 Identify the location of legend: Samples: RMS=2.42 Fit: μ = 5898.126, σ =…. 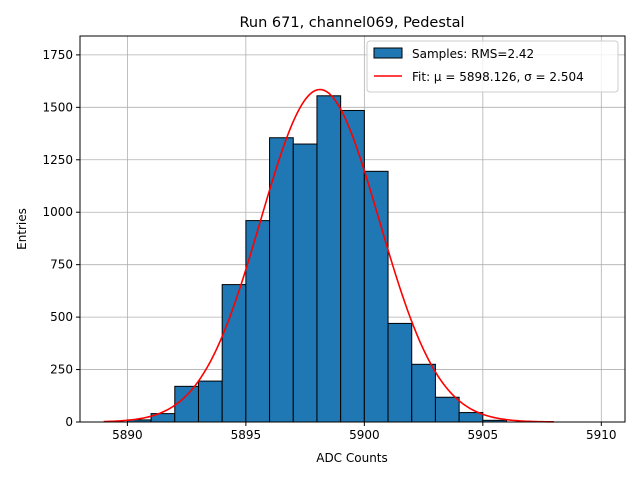
(492, 66).